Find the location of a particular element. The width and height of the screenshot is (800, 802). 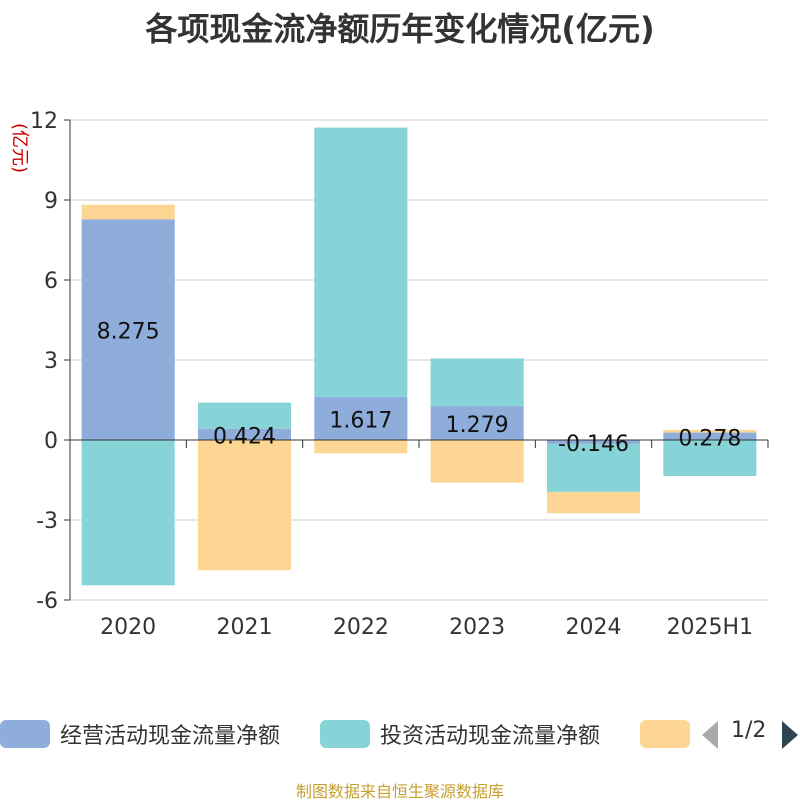

data-label-2020: 8.275 is located at coordinates (128, 332).